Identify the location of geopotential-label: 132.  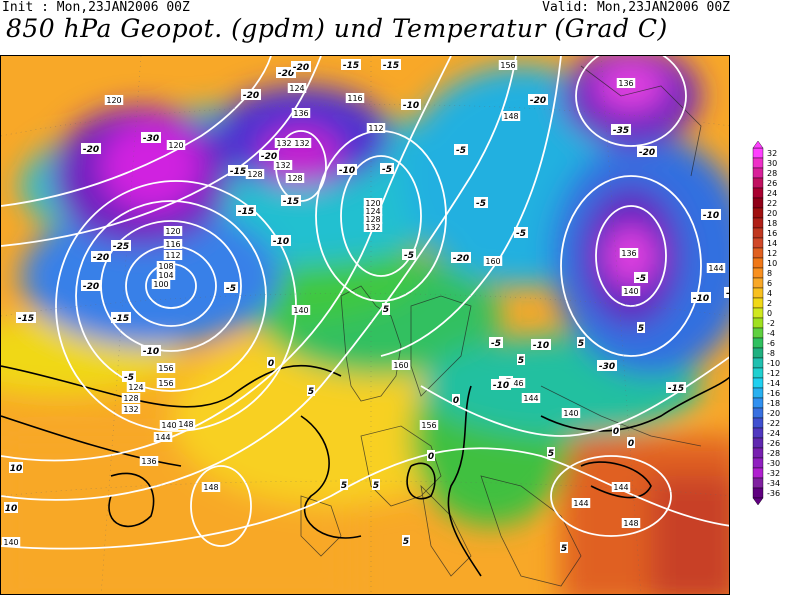
(372, 227).